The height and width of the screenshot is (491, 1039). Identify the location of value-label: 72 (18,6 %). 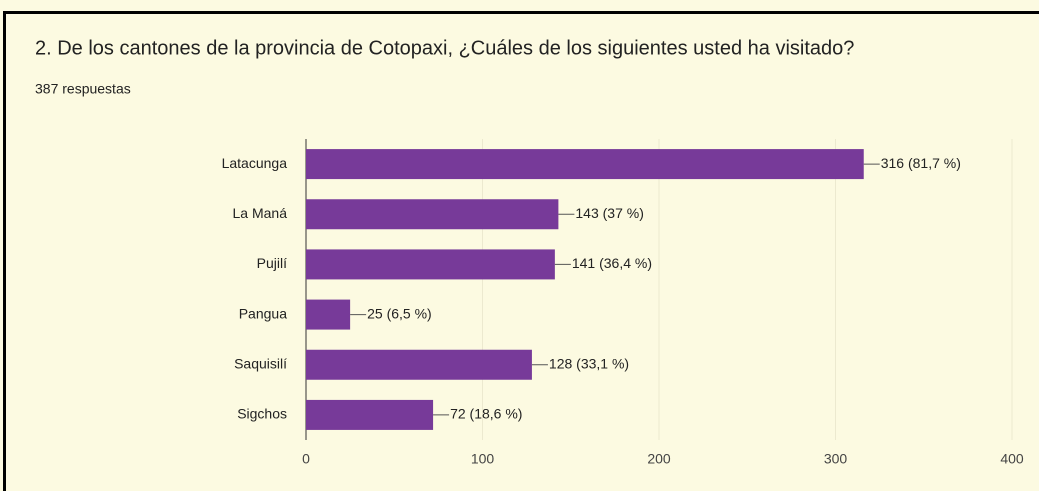
(486, 414).